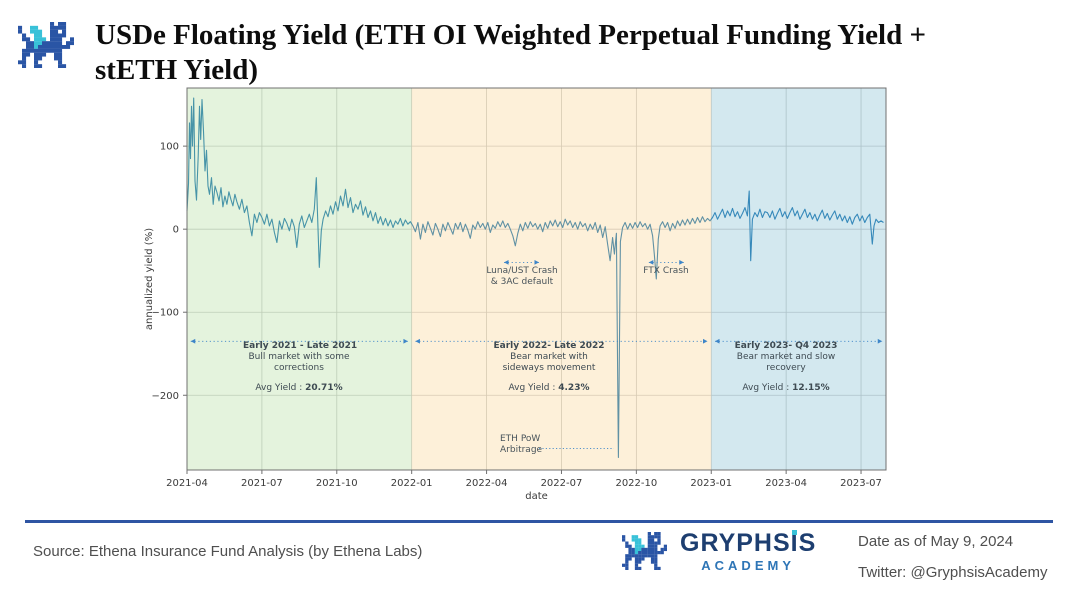  Describe the element at coordinates (549, 346) in the screenshot. I see `region-period: Early 2022- Late 2022` at that location.